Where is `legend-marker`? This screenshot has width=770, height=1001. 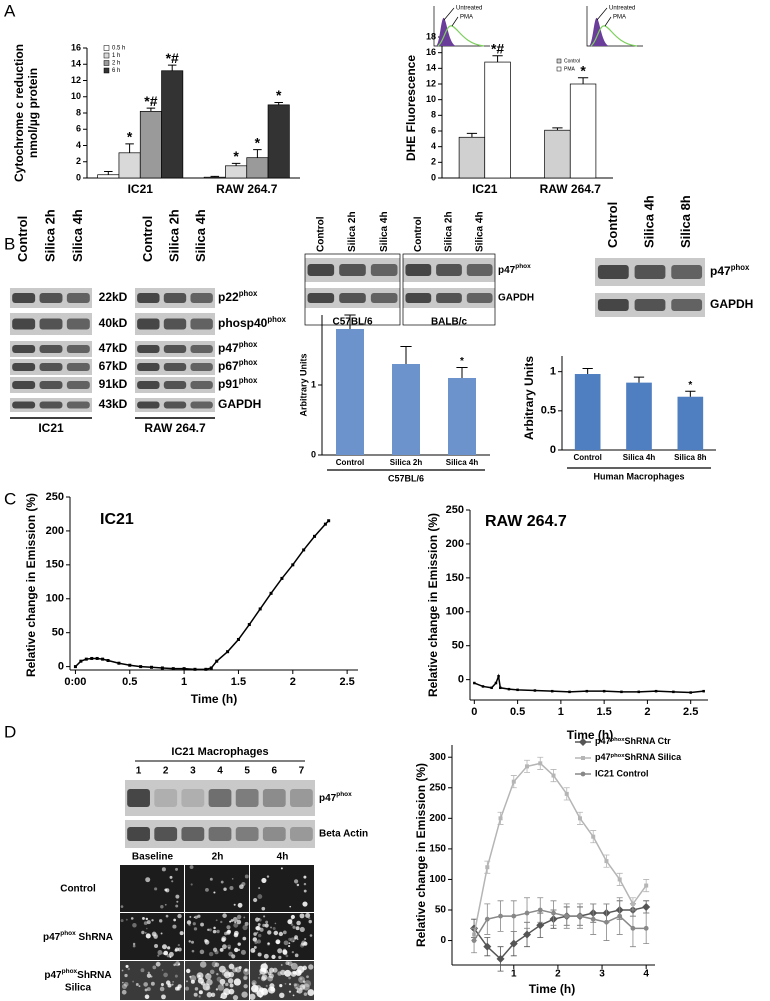 legend-marker is located at coordinates (583, 758).